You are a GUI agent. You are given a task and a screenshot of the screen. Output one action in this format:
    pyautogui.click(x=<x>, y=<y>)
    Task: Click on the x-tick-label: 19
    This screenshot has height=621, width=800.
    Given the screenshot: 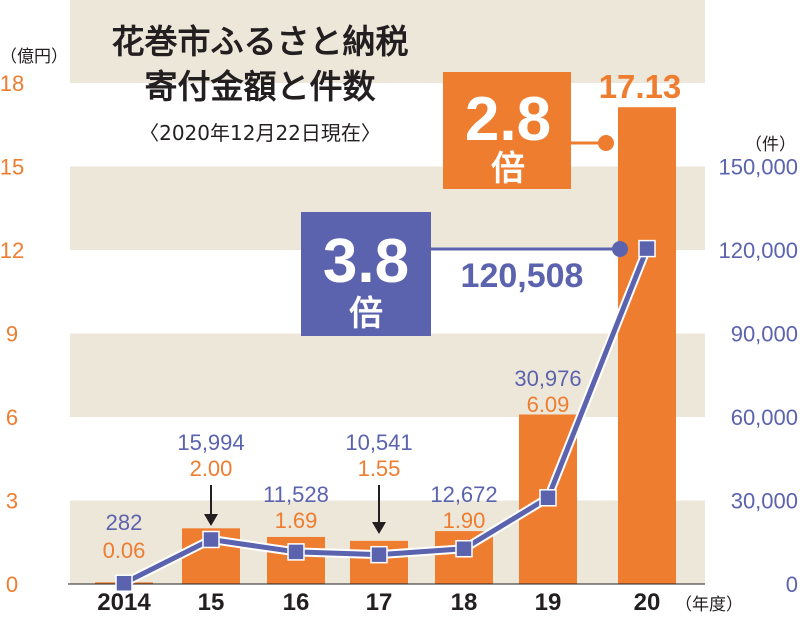 What is the action you would take?
    pyautogui.click(x=548, y=602)
    